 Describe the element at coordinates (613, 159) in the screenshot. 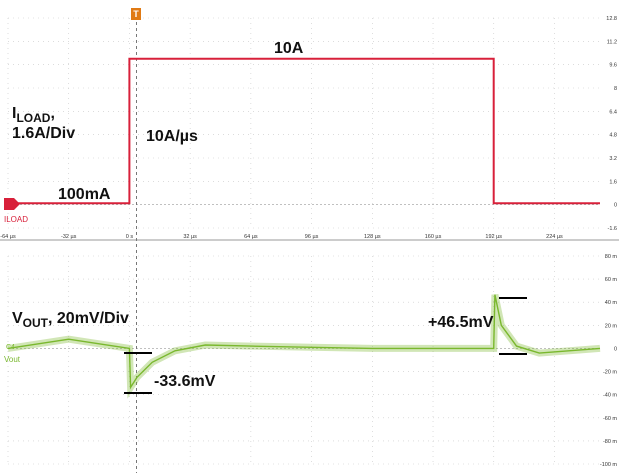

I see `iload-y-tick-label: 3.2` at that location.